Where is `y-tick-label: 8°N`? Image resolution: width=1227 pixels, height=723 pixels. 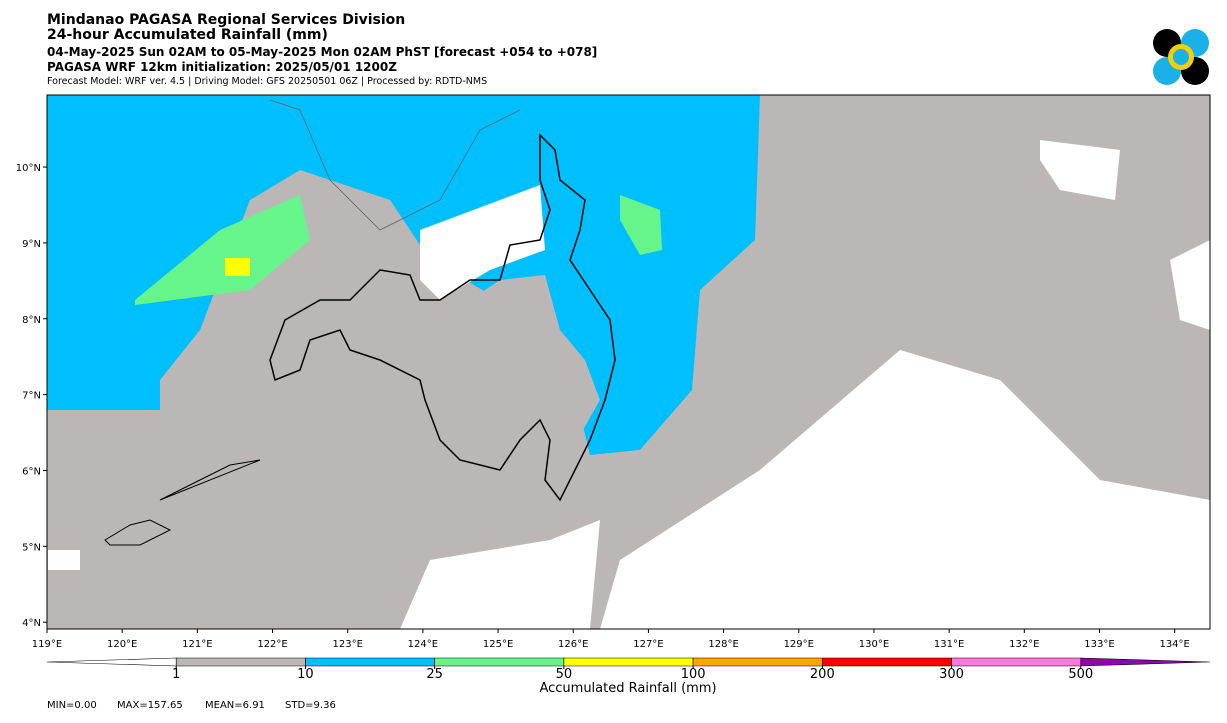
y-tick-label: 8°N is located at coordinates (31, 320).